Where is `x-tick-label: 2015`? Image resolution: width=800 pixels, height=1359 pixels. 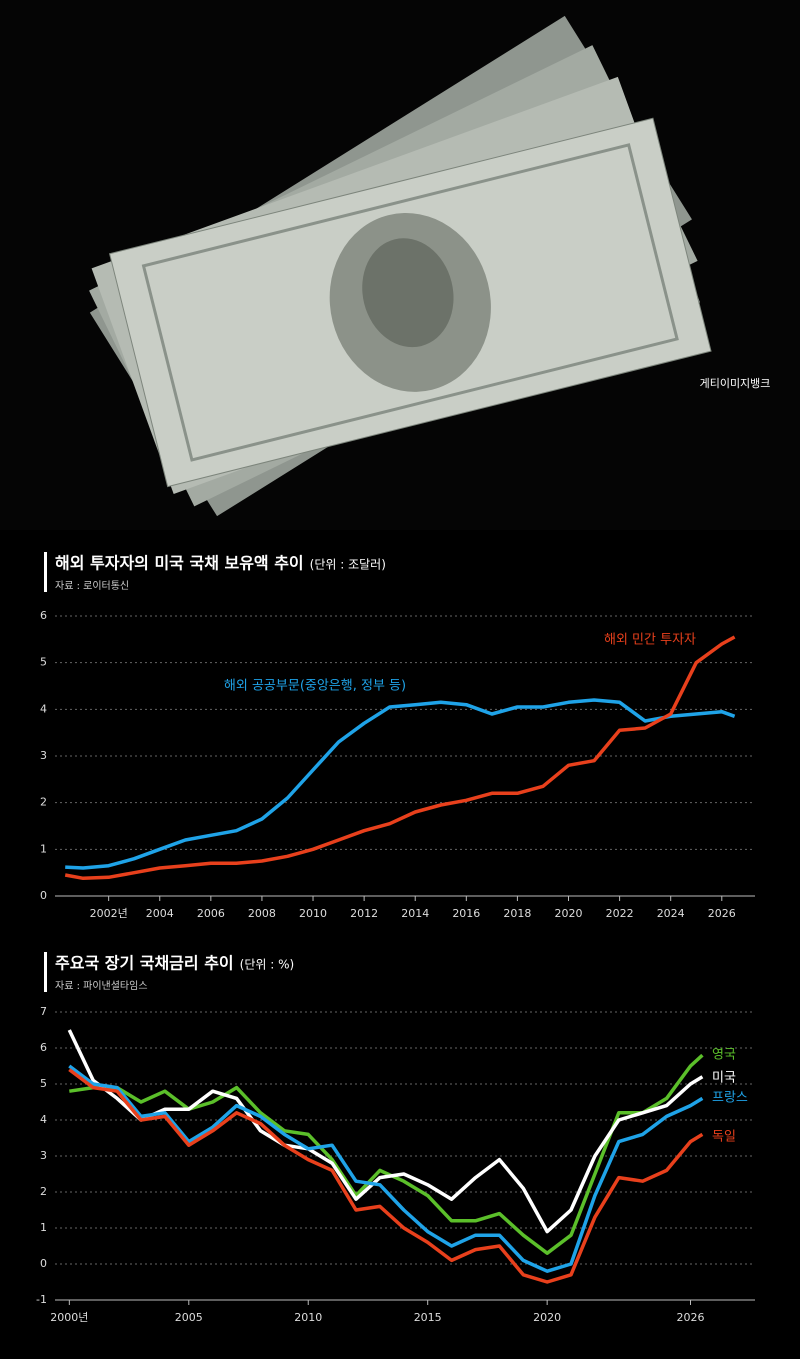 x-tick-label: 2015 is located at coordinates (428, 1317).